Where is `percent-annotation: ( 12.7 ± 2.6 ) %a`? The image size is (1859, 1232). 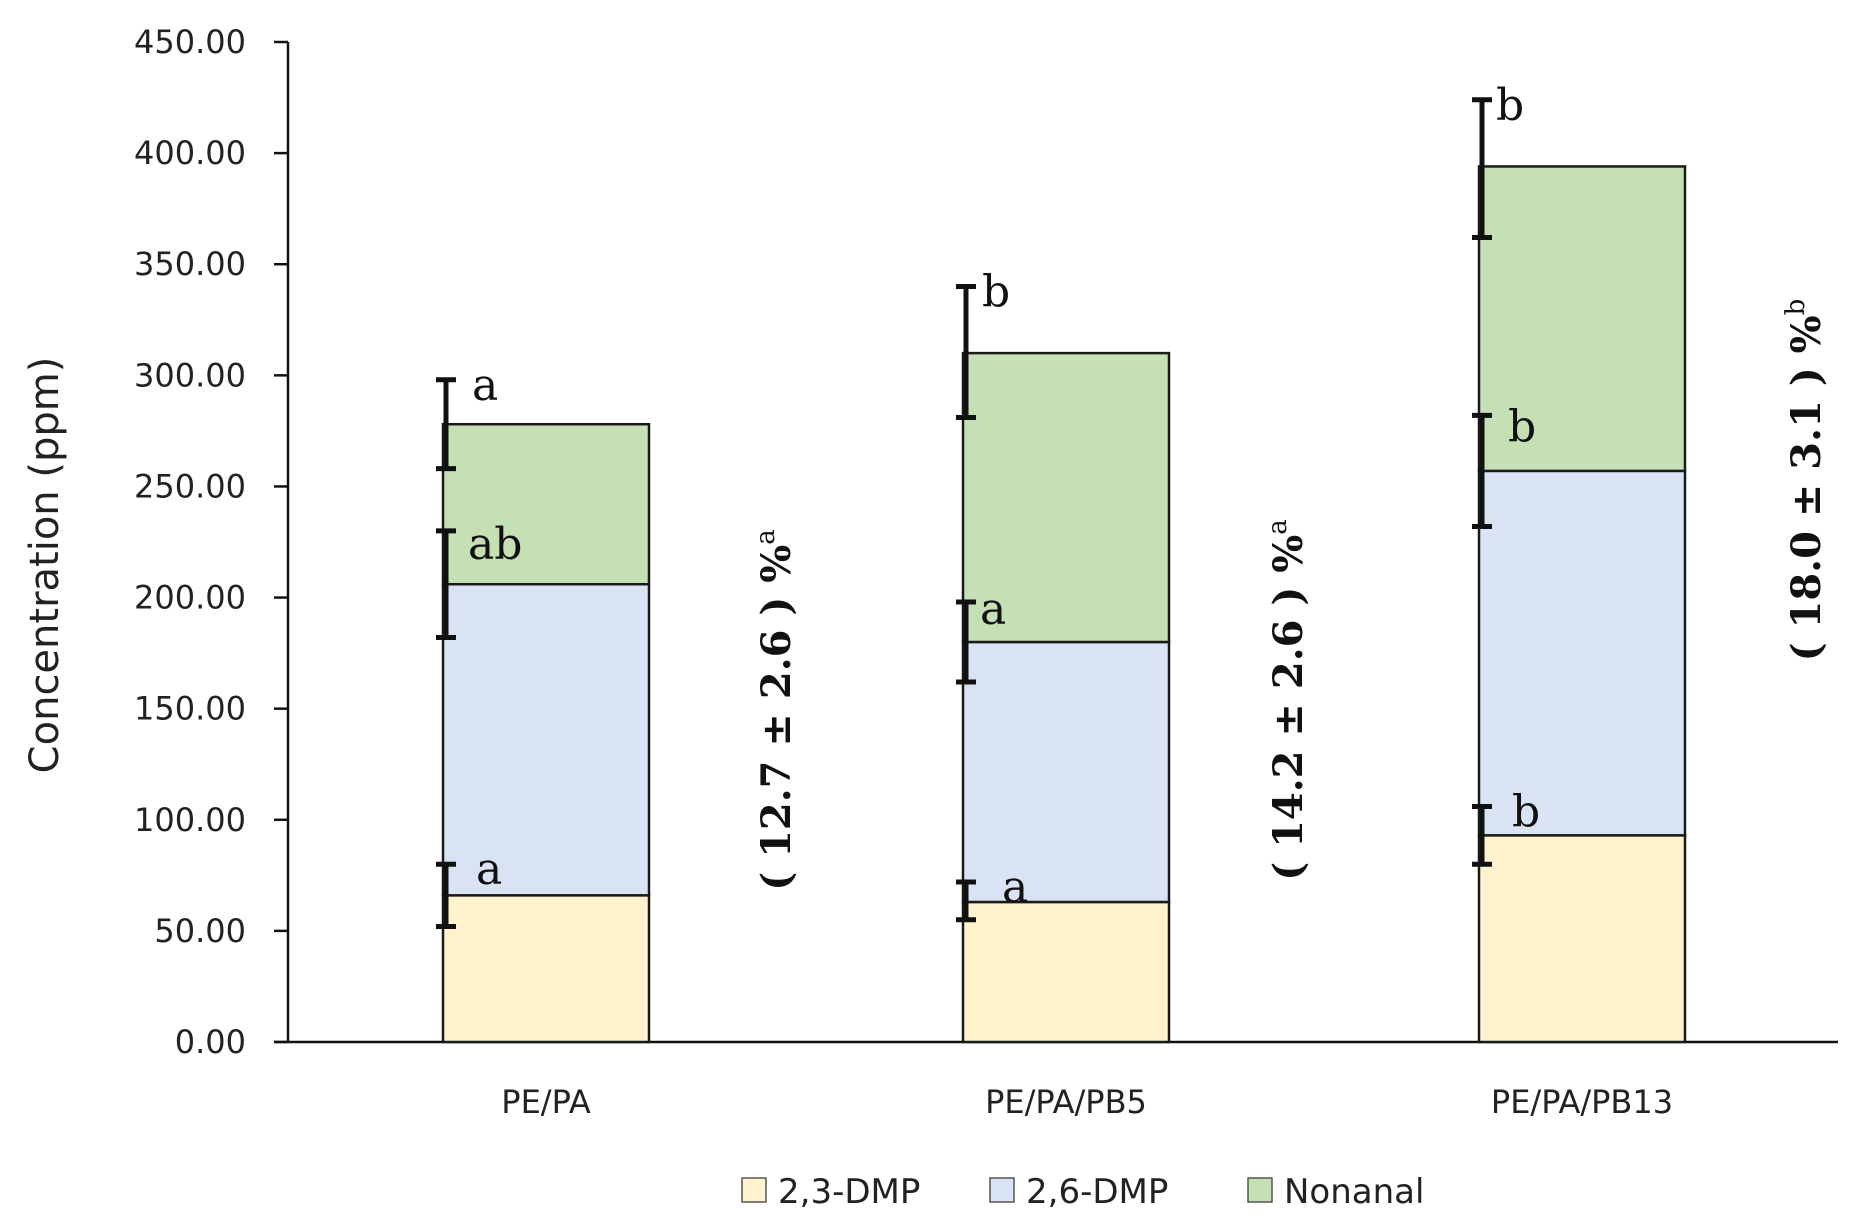
percent-annotation: ( 12.7 ± 2.6 ) %a is located at coordinates (775, 710).